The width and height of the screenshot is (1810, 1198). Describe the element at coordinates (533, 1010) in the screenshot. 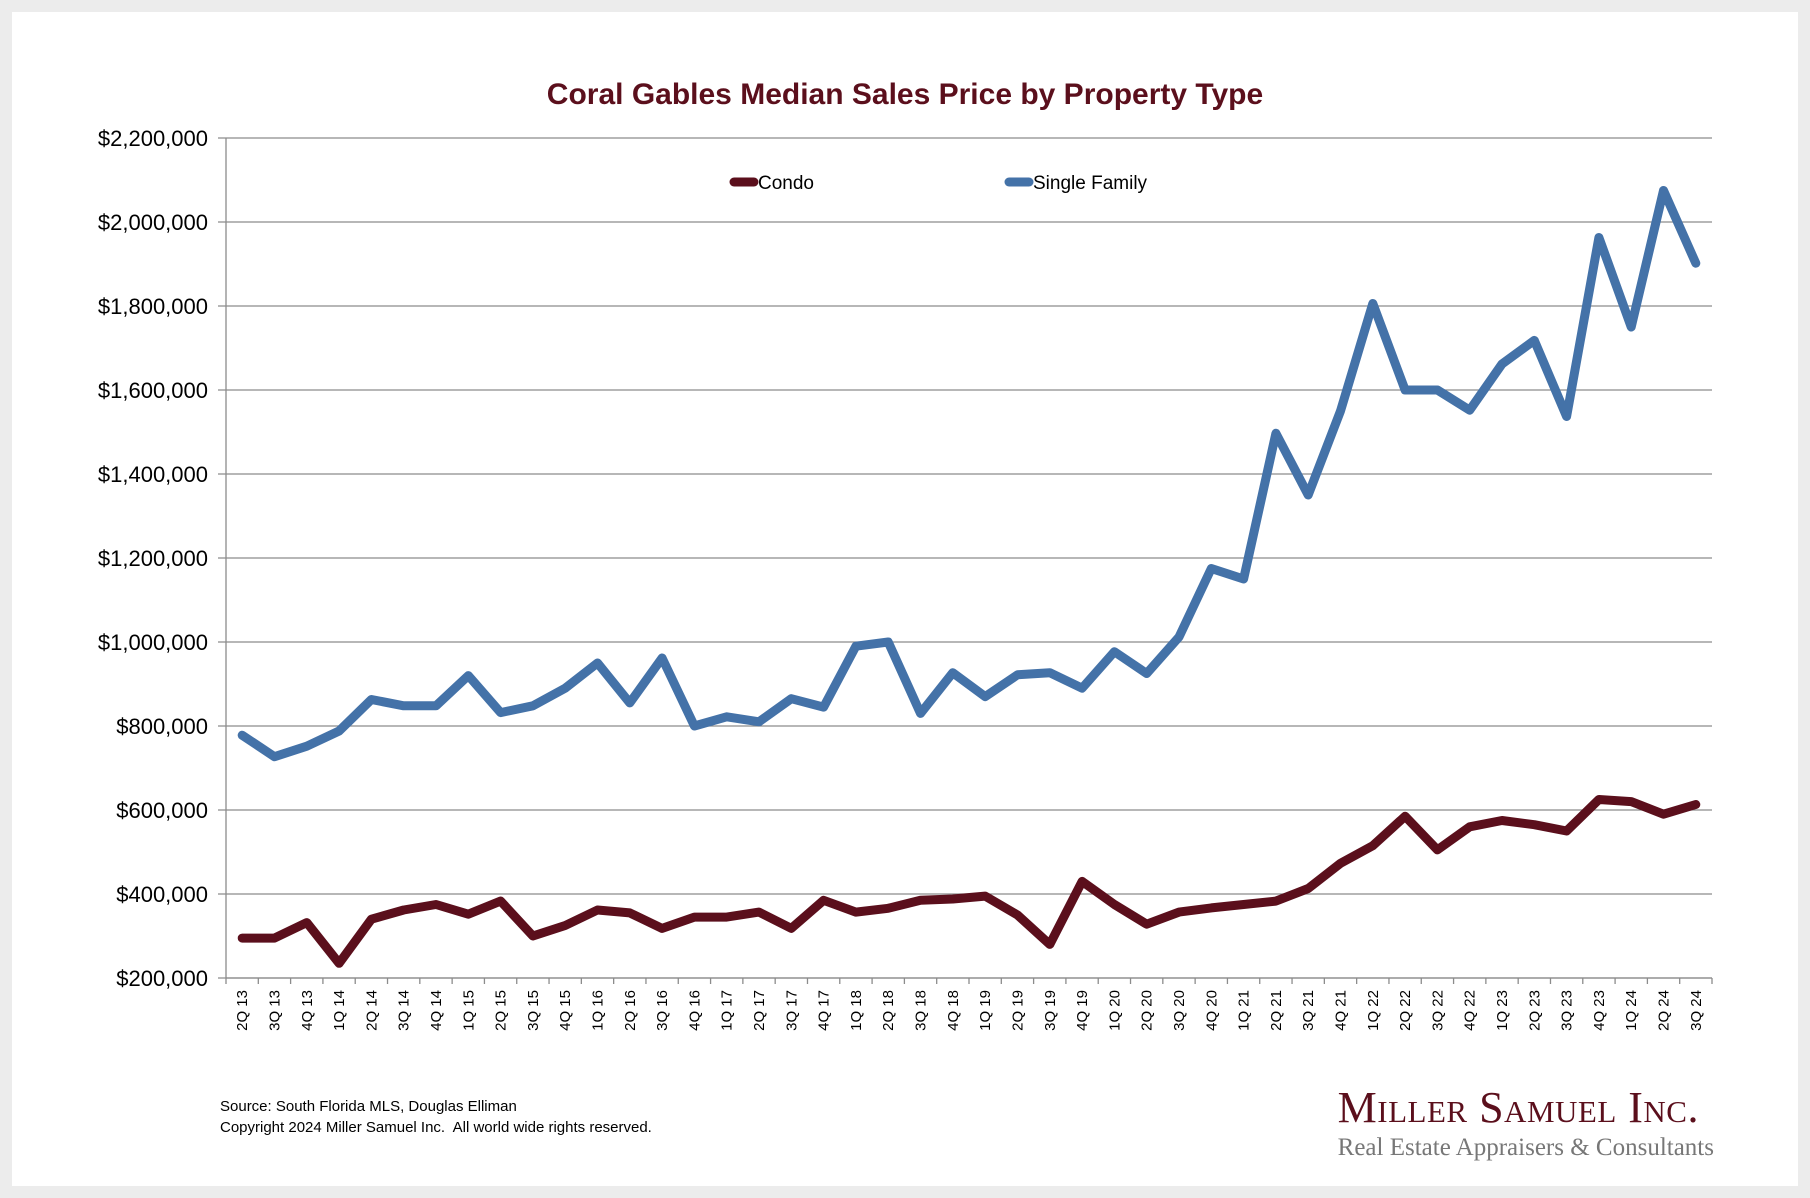

I see `x-tick-label: 3Q 15` at that location.